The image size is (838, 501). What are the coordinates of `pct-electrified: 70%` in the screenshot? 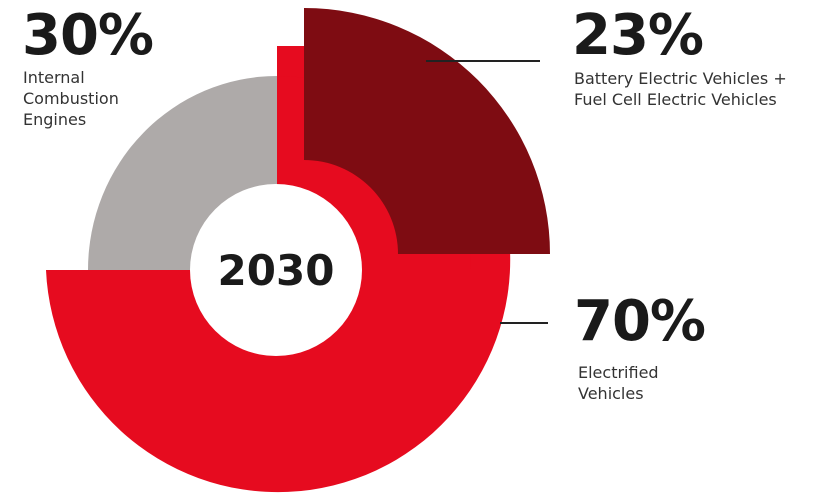 It's located at (640, 321).